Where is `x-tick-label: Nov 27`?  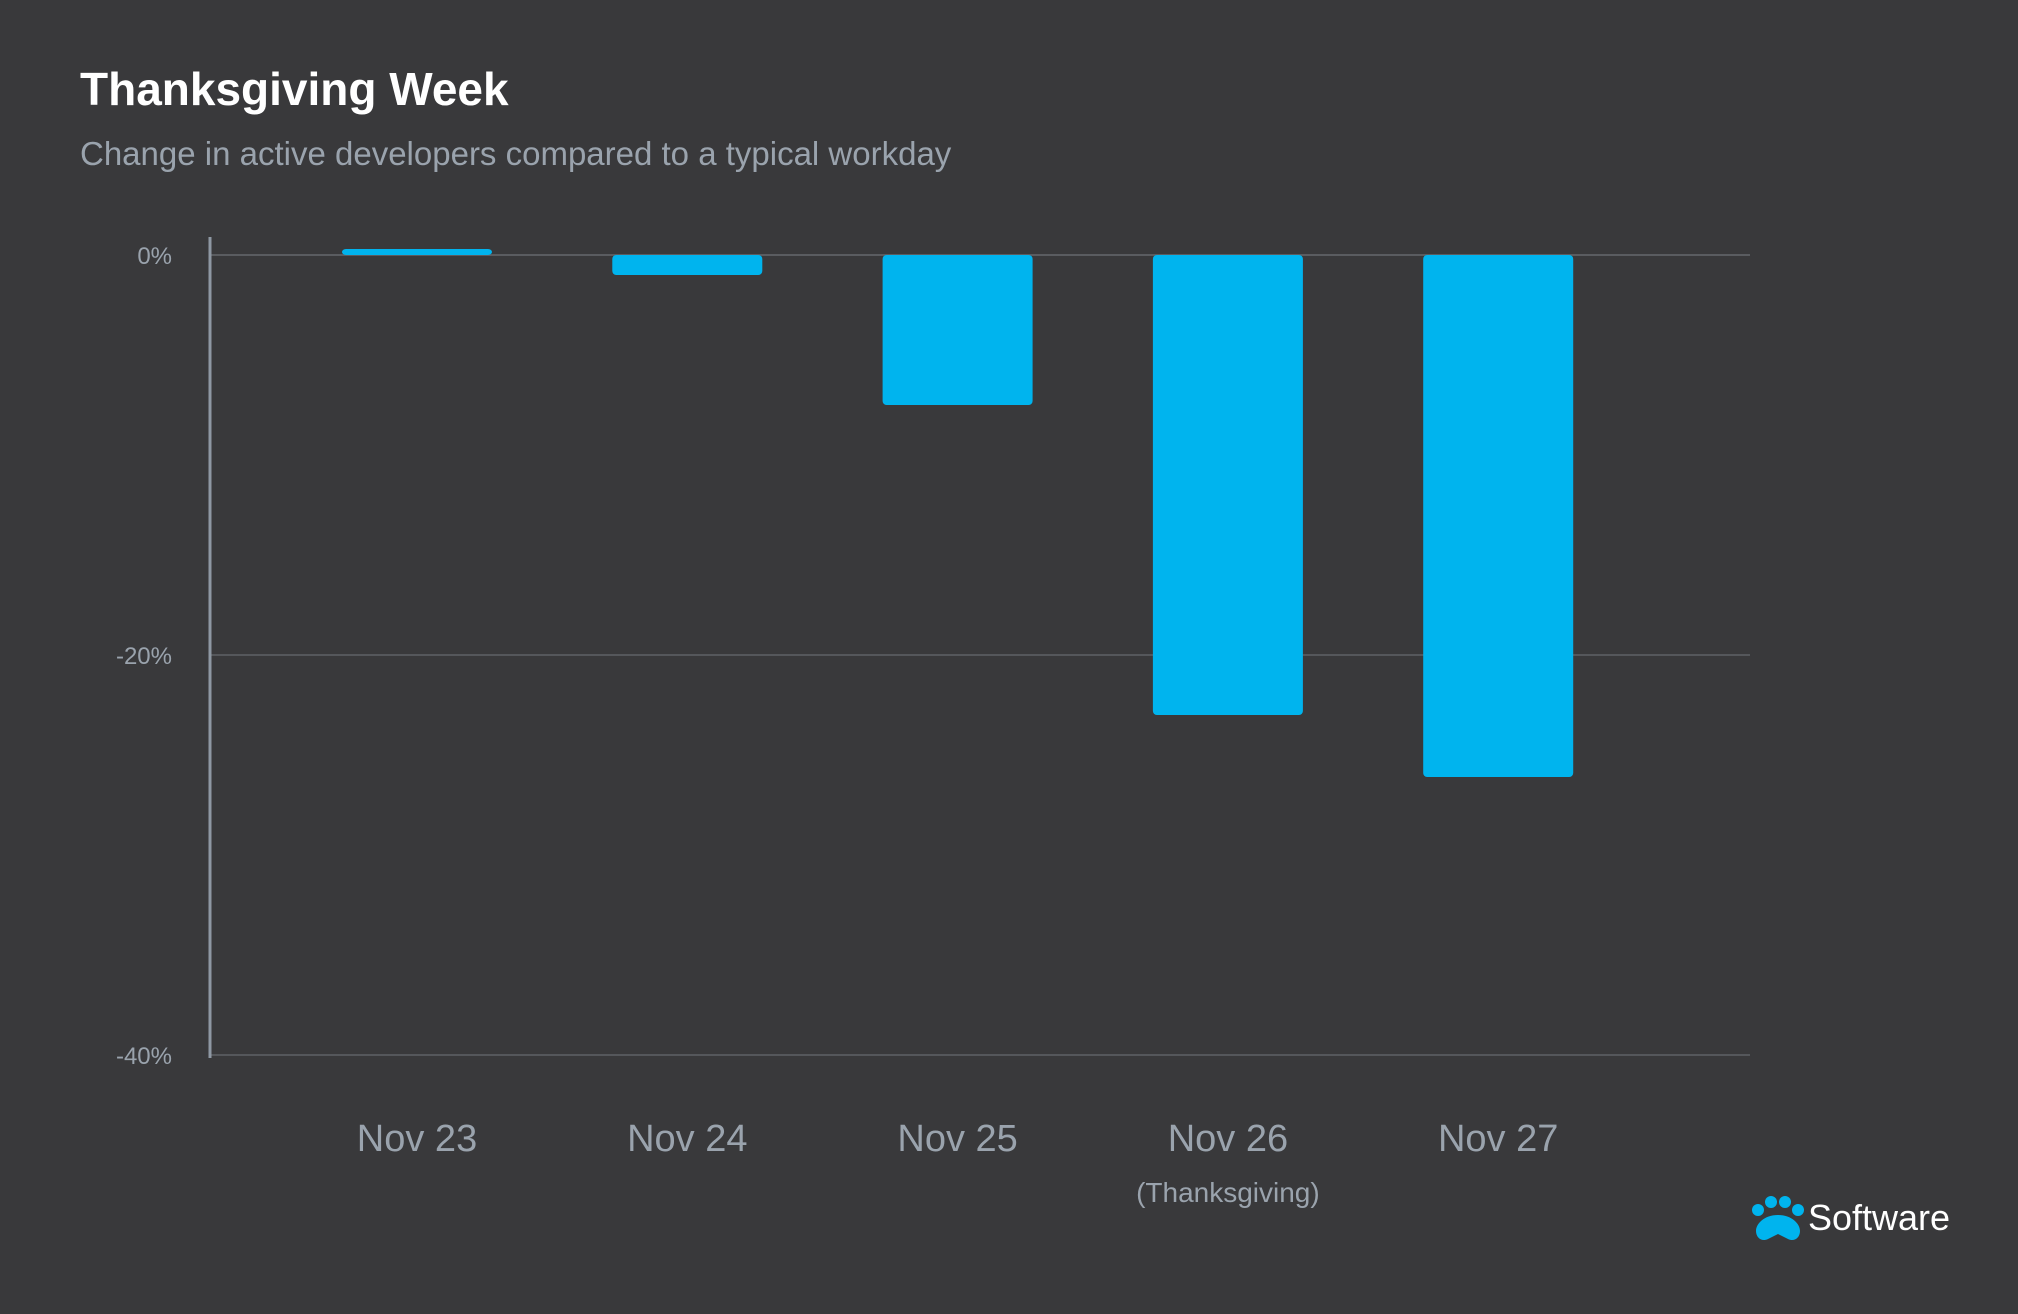 x-tick-label: Nov 27 is located at coordinates (1498, 1139).